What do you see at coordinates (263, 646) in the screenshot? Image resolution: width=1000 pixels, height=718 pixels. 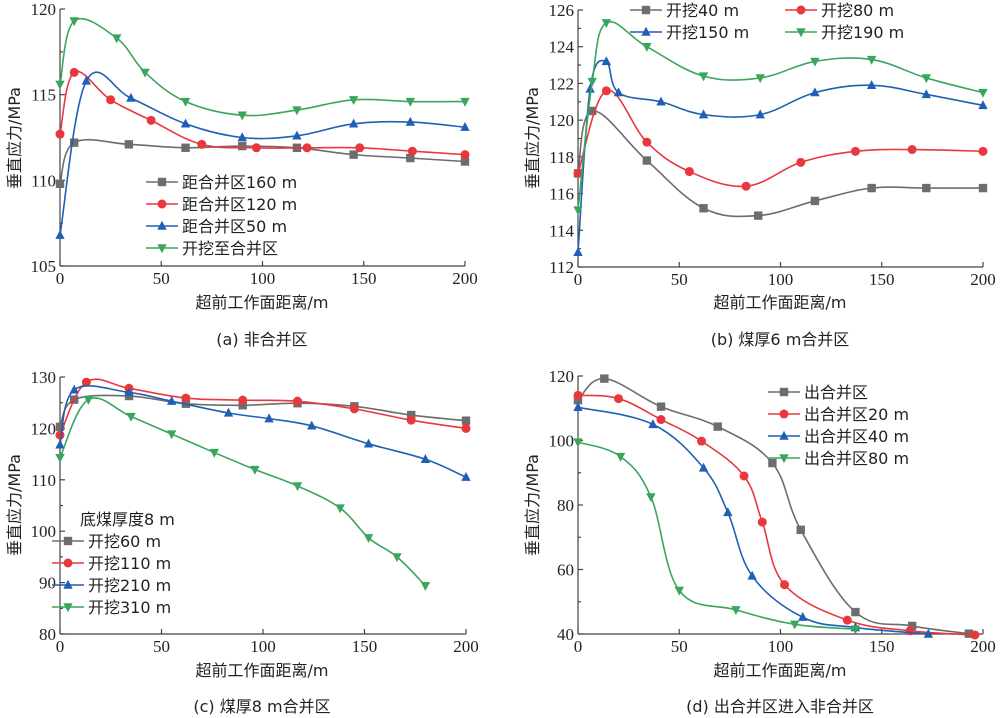 I see `panel-c-x-tick-label: 100` at bounding box center [263, 646].